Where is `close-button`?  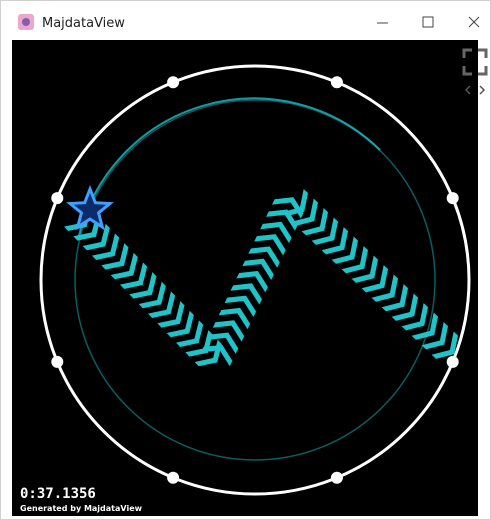 close-button is located at coordinates (474, 22).